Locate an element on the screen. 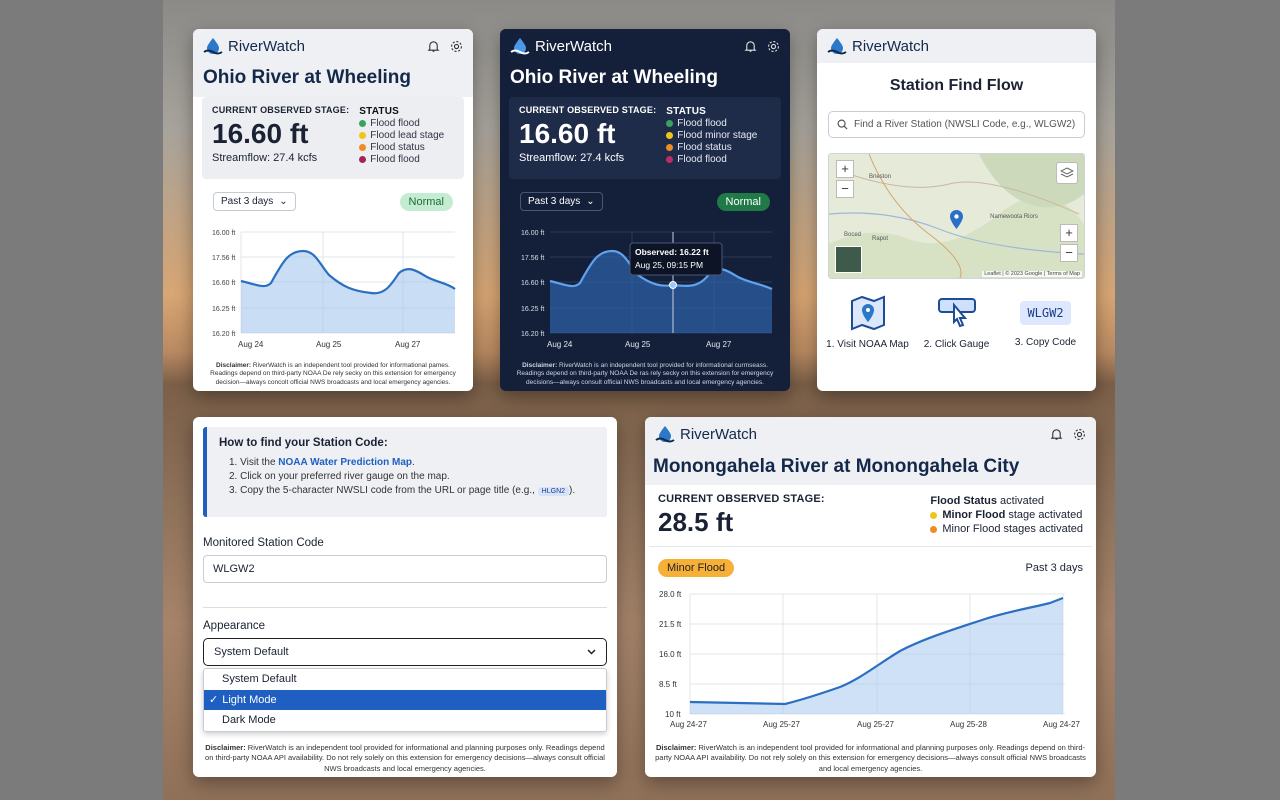  zoom-out-button: − is located at coordinates (845, 189).